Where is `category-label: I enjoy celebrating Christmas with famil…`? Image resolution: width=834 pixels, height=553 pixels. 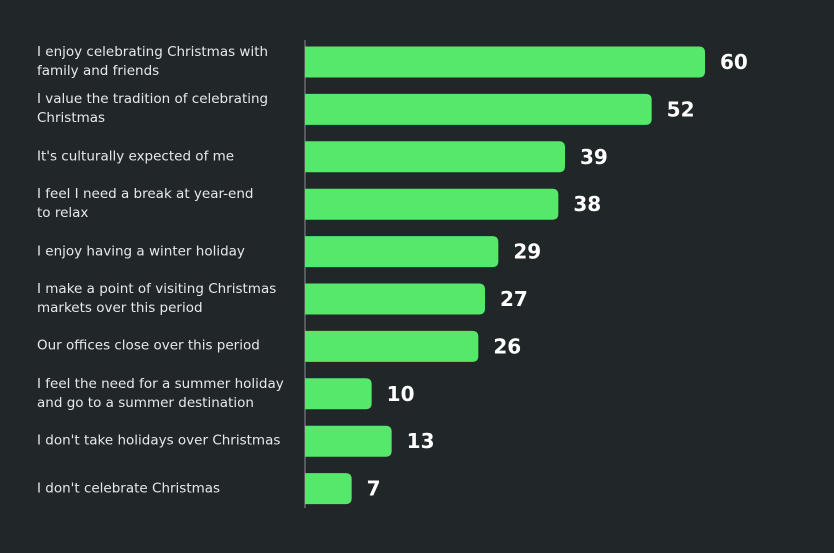
category-label: I enjoy celebrating Christmas with famil… is located at coordinates (153, 61).